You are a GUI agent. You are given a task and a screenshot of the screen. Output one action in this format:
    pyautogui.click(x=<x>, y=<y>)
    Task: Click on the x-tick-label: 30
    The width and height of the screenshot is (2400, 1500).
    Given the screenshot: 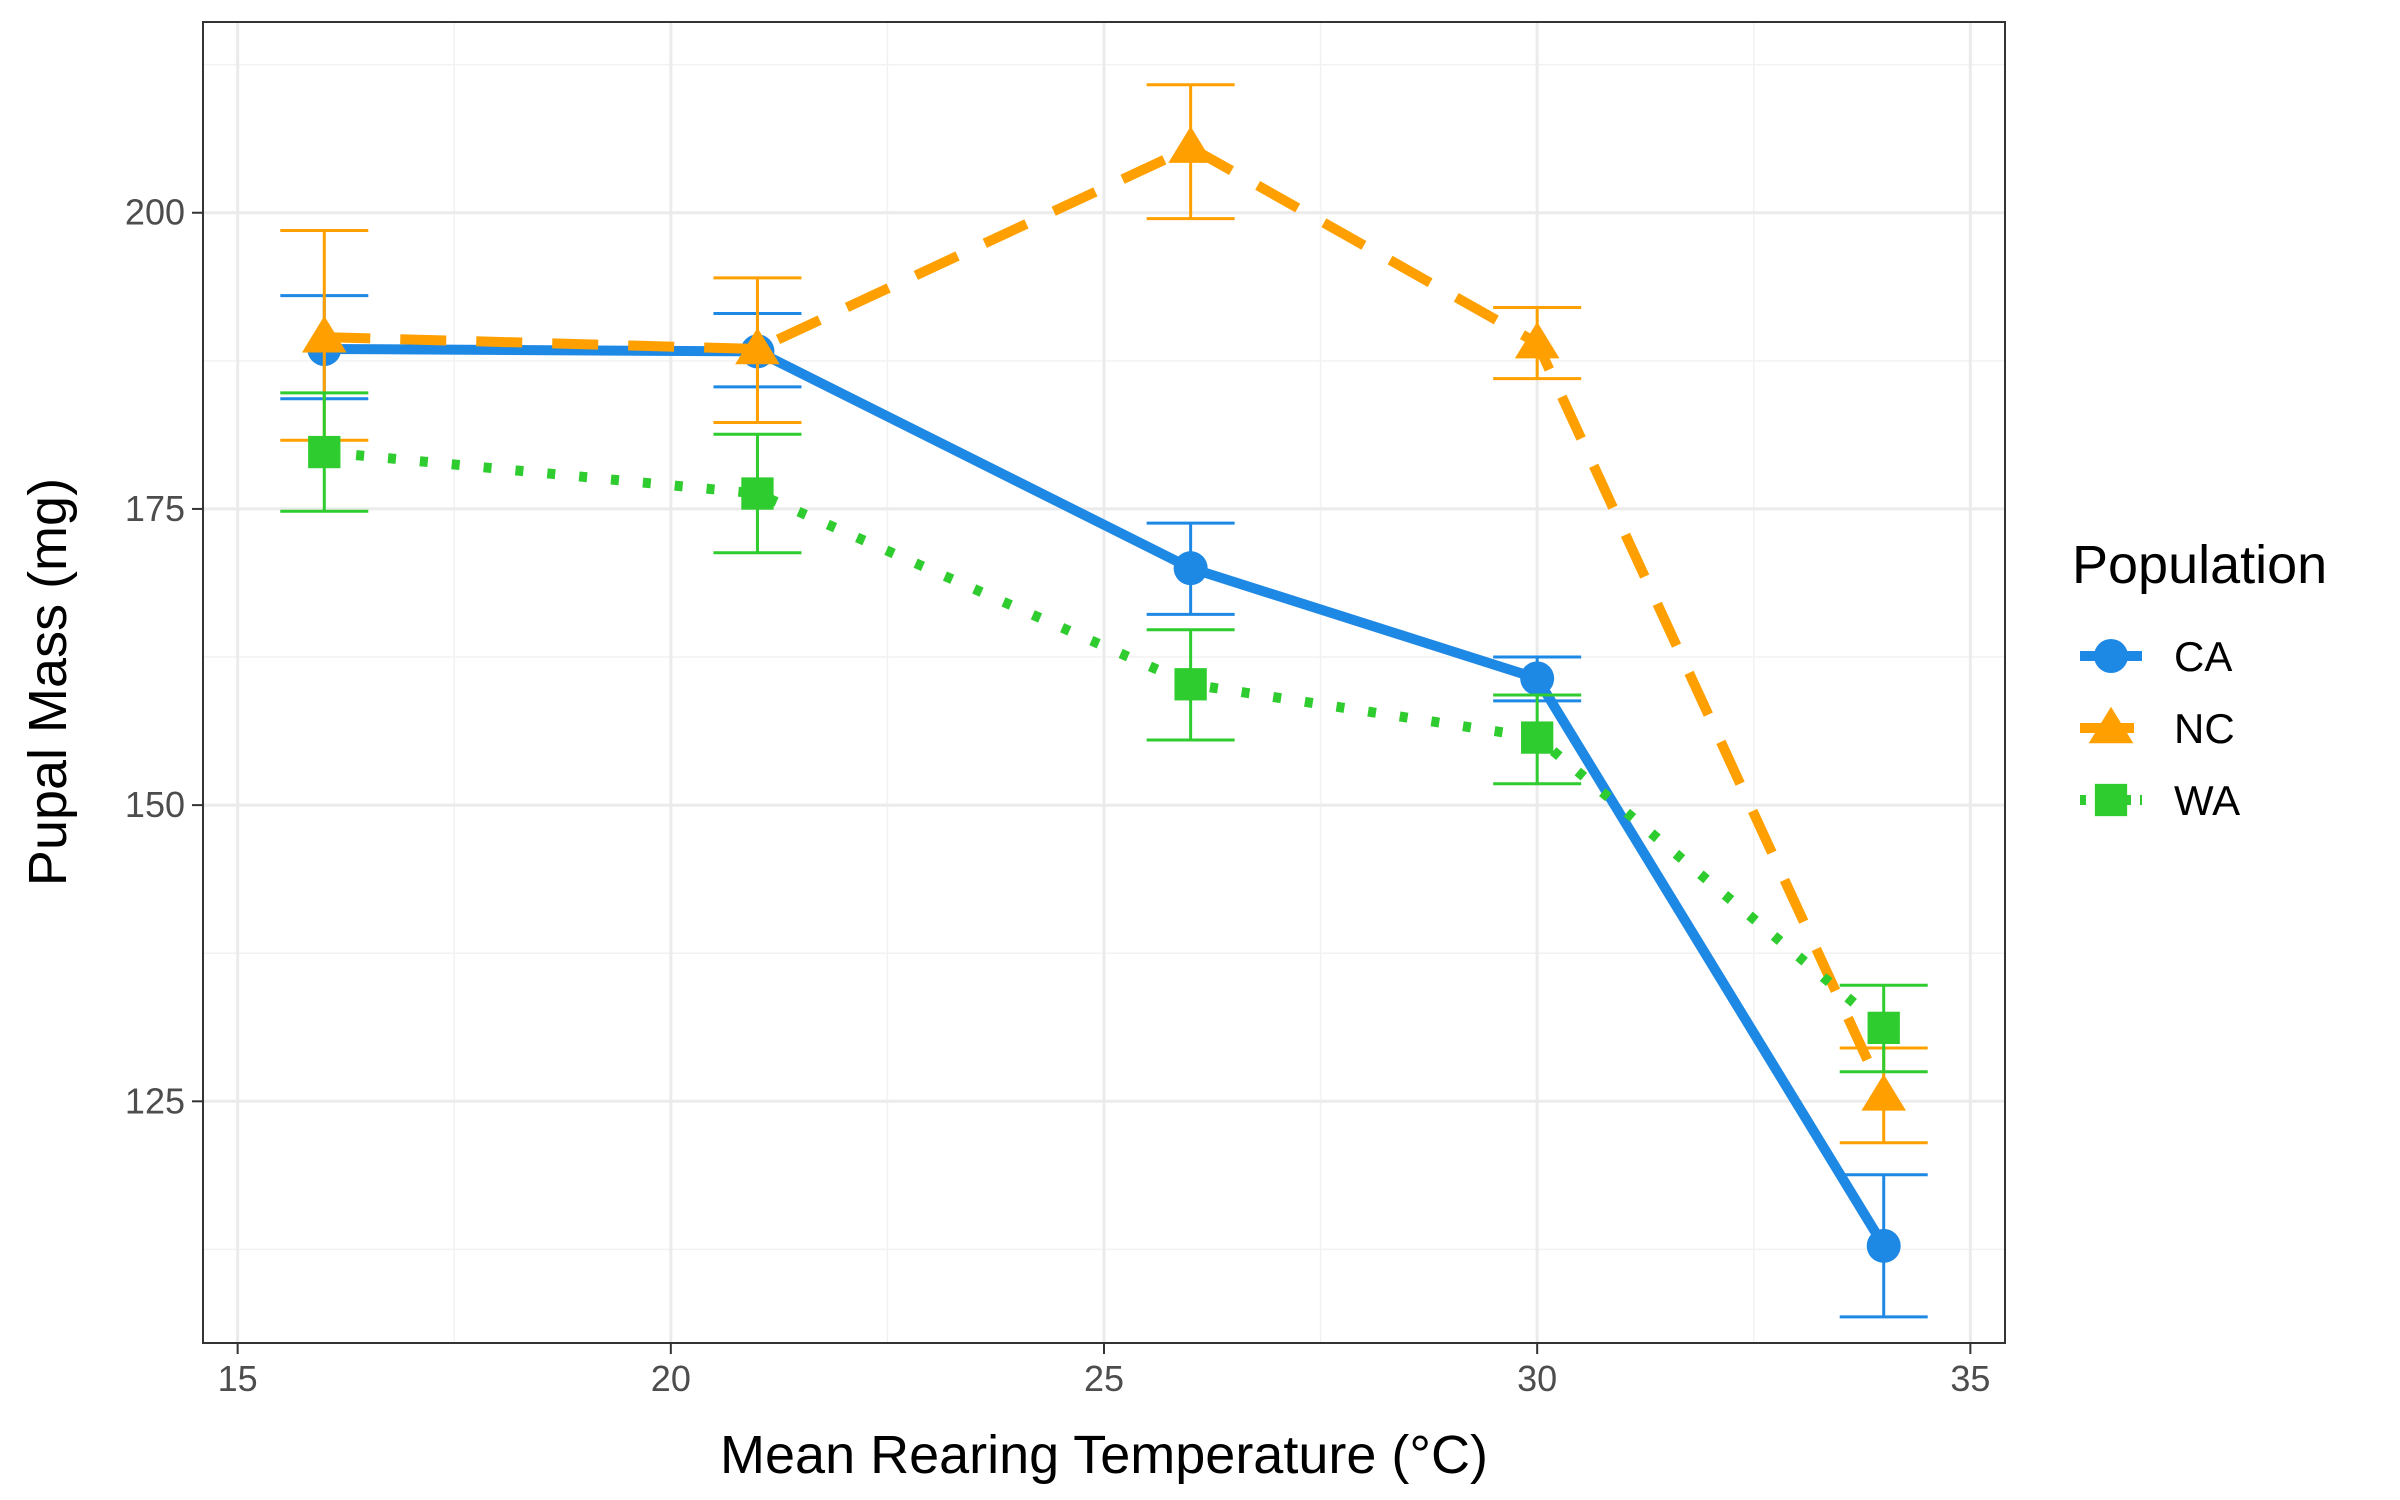 What is the action you would take?
    pyautogui.click(x=1537, y=1378)
    